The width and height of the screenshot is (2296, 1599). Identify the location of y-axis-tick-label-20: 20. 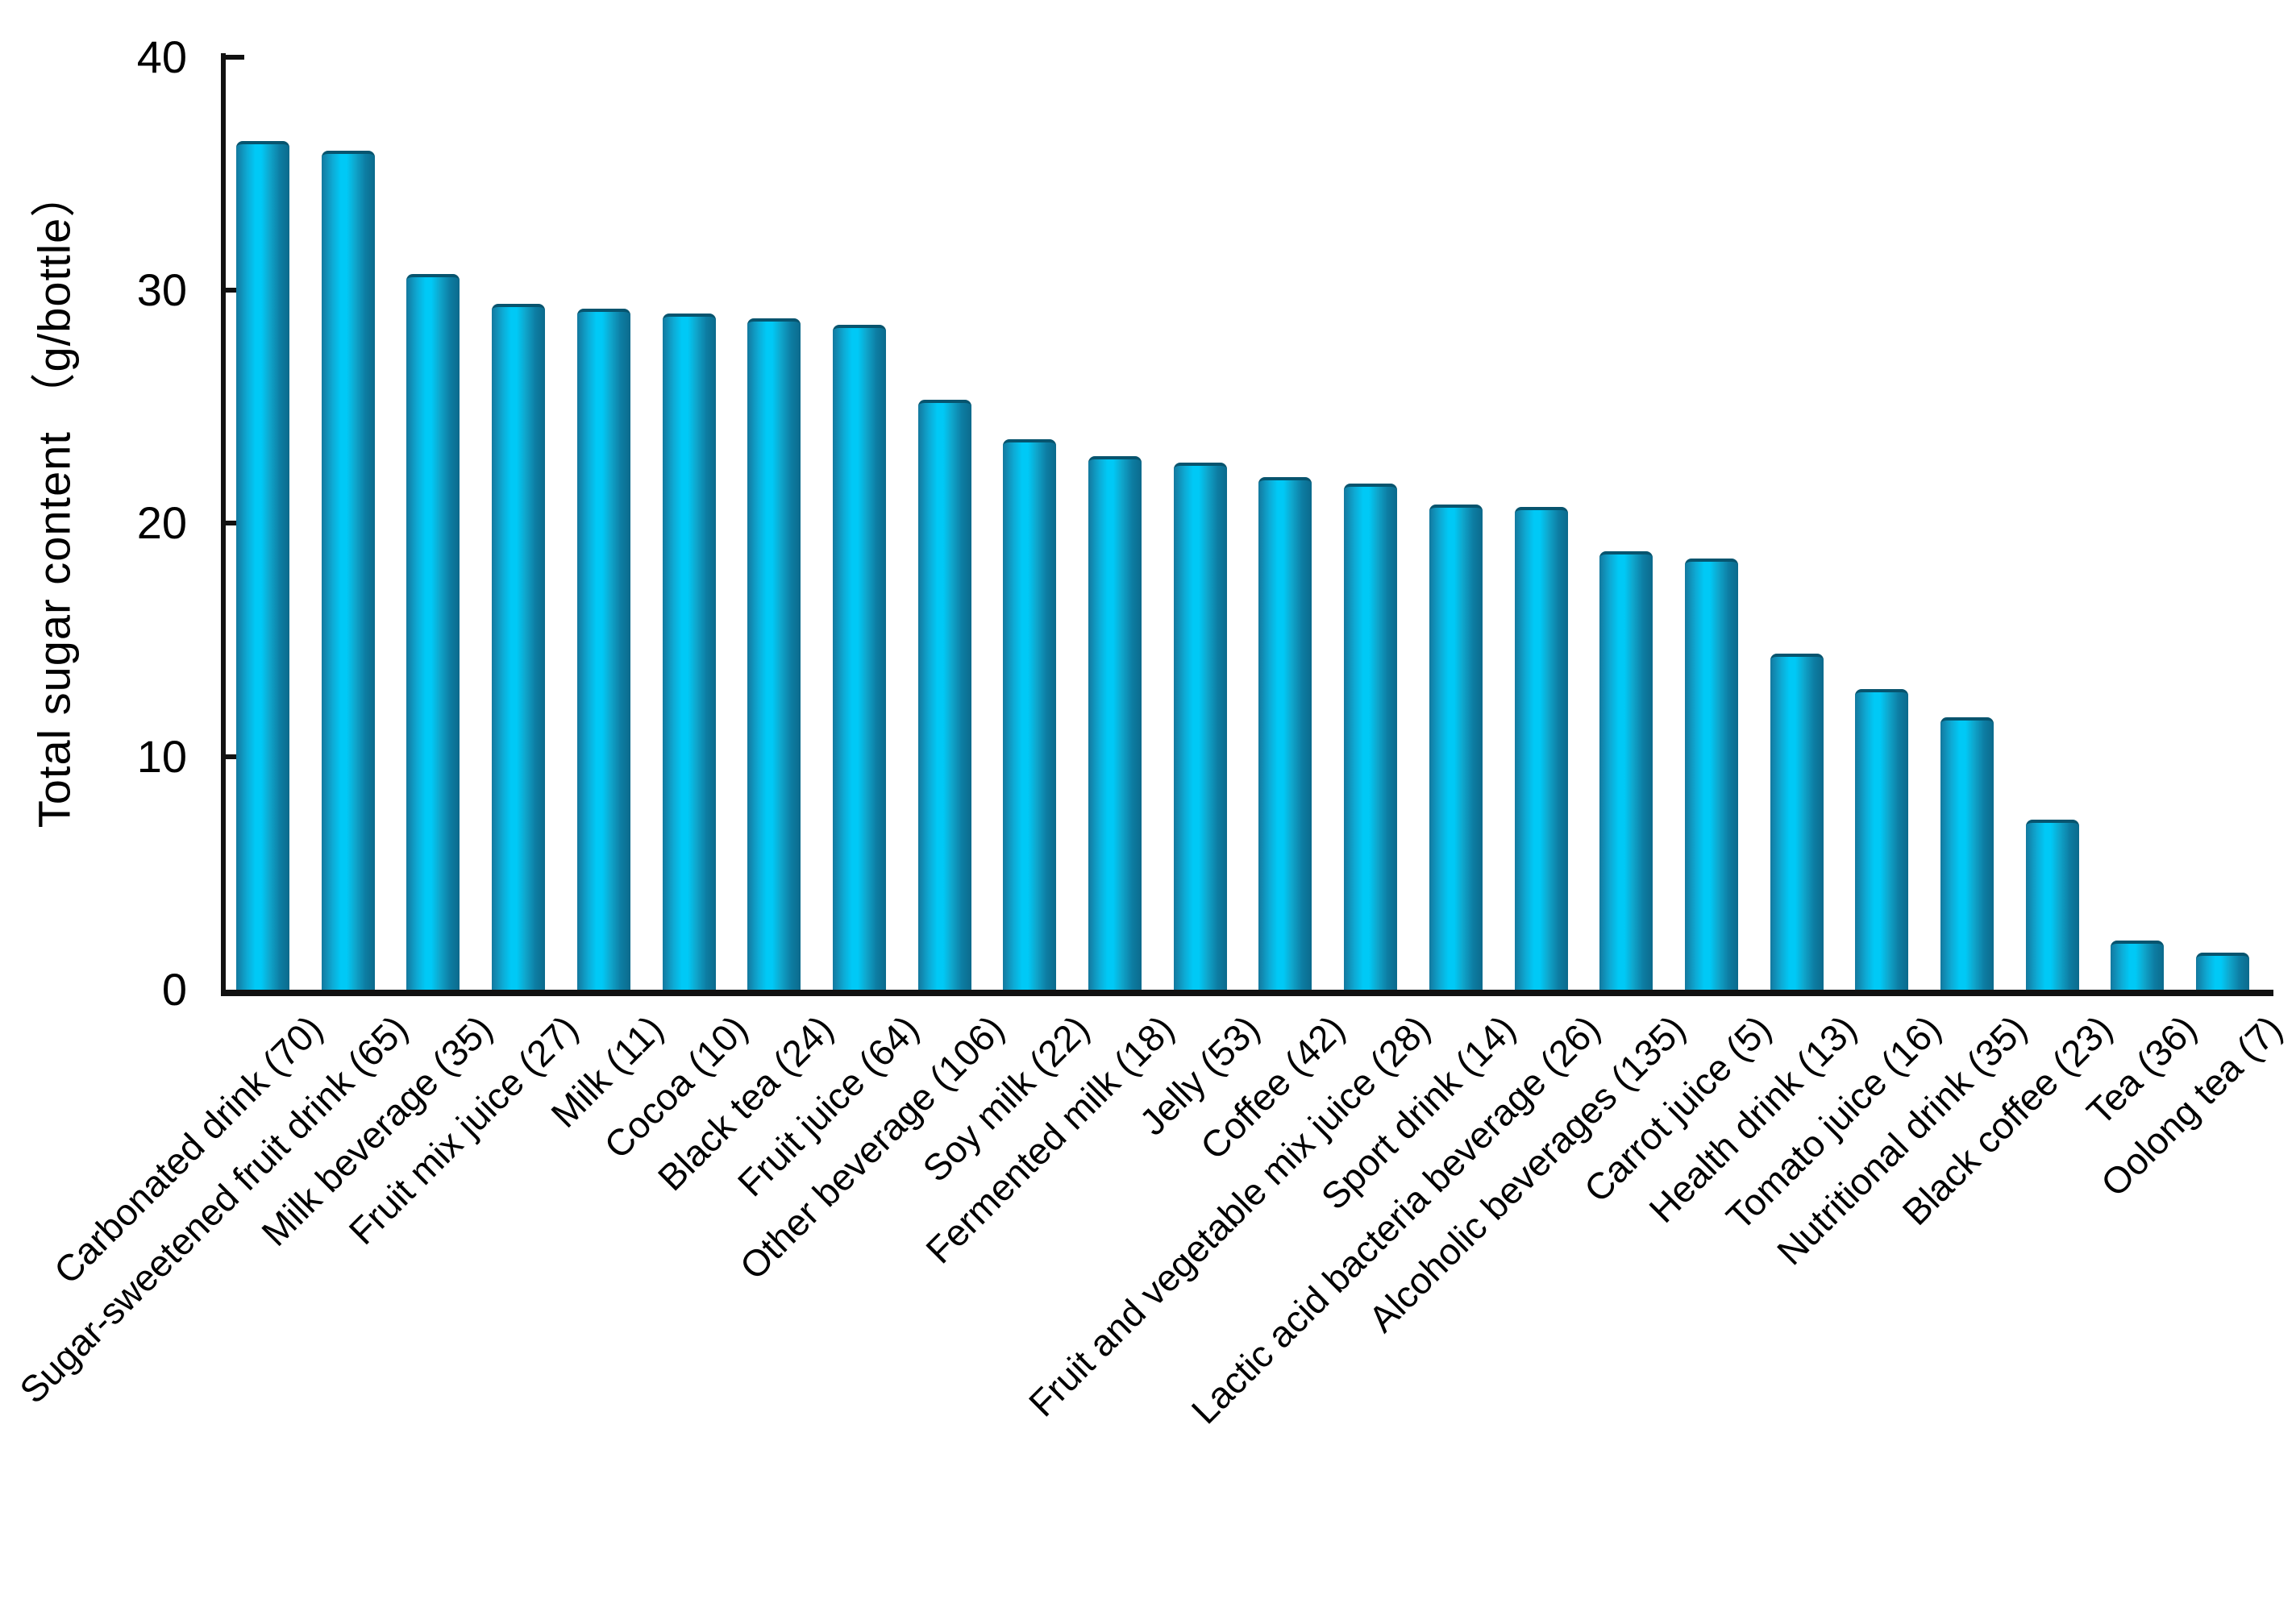
(161, 522).